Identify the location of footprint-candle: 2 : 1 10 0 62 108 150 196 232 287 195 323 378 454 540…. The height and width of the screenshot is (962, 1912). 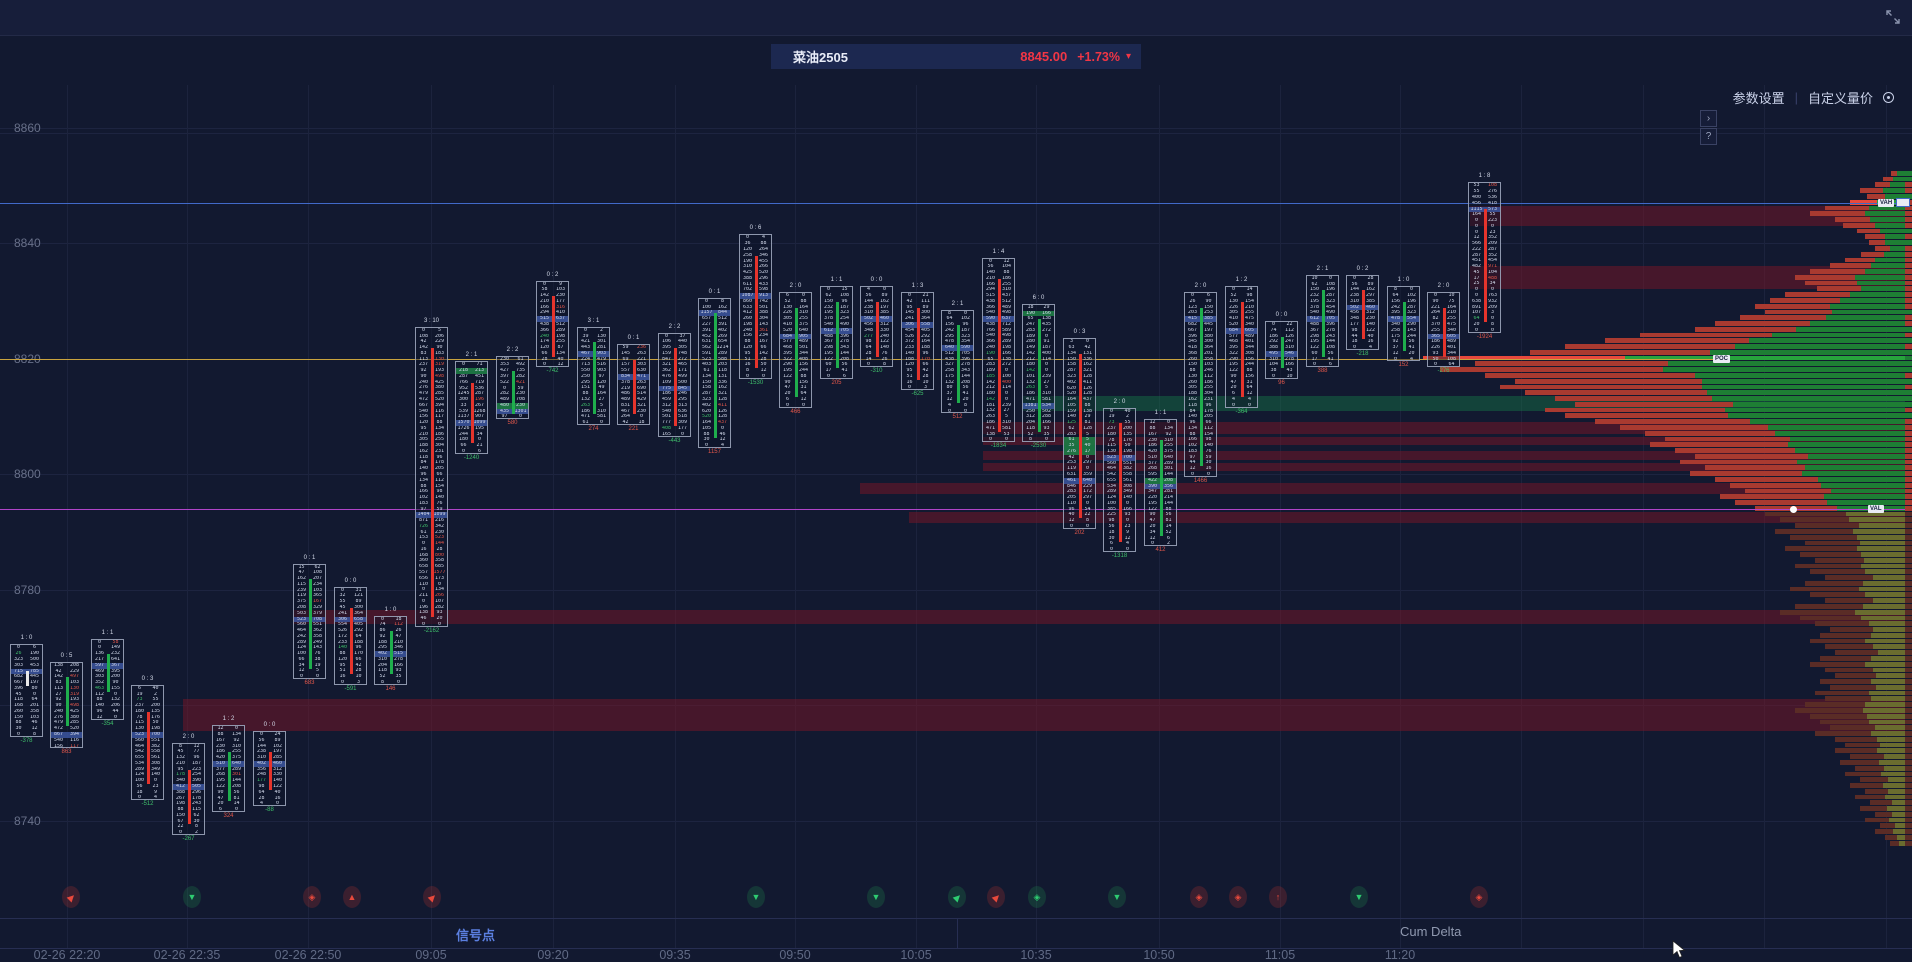
(1322, 322).